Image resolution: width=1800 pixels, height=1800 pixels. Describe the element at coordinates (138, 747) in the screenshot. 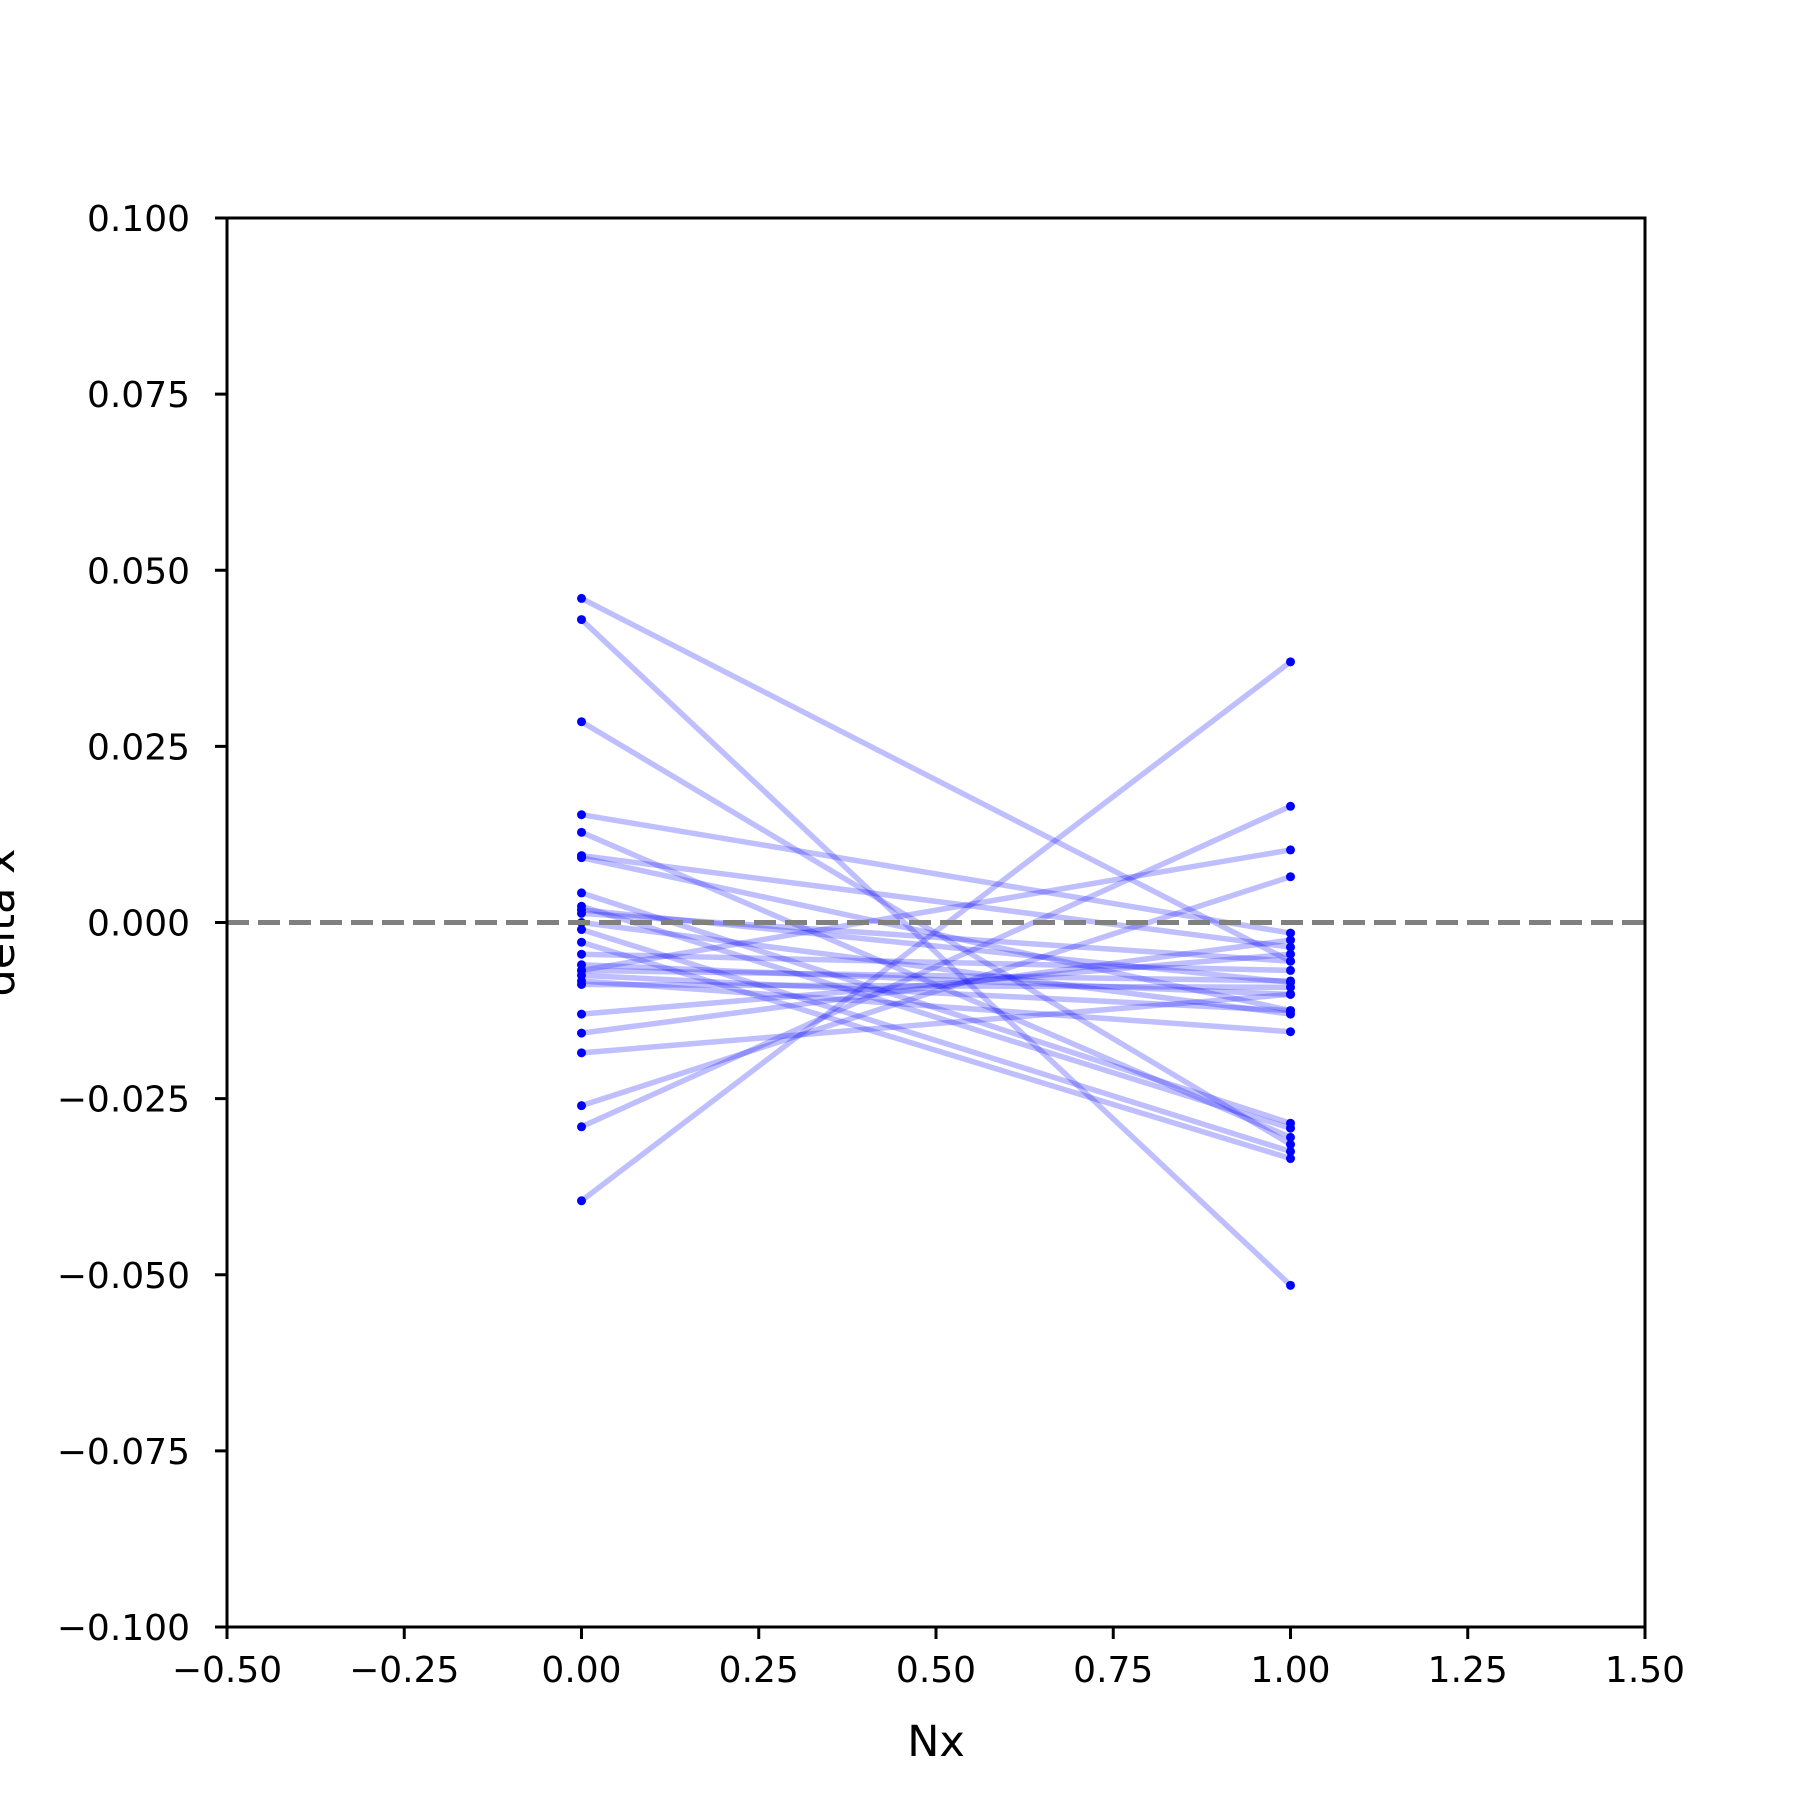

I see `y-tick-label: 0.025` at that location.